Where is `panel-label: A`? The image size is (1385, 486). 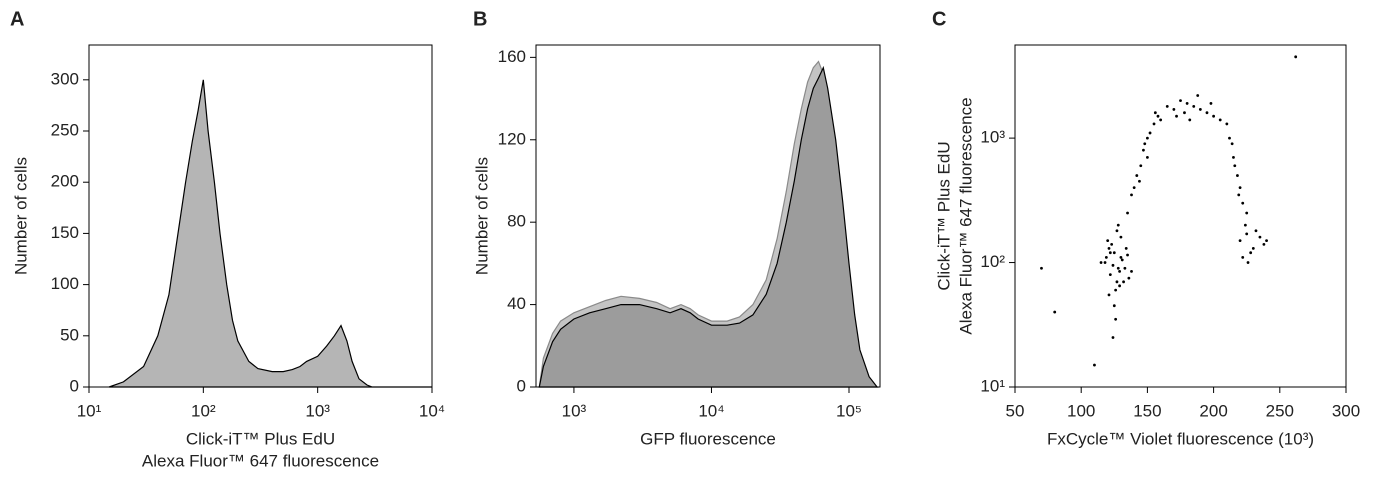
panel-label: A is located at coordinates (17, 19).